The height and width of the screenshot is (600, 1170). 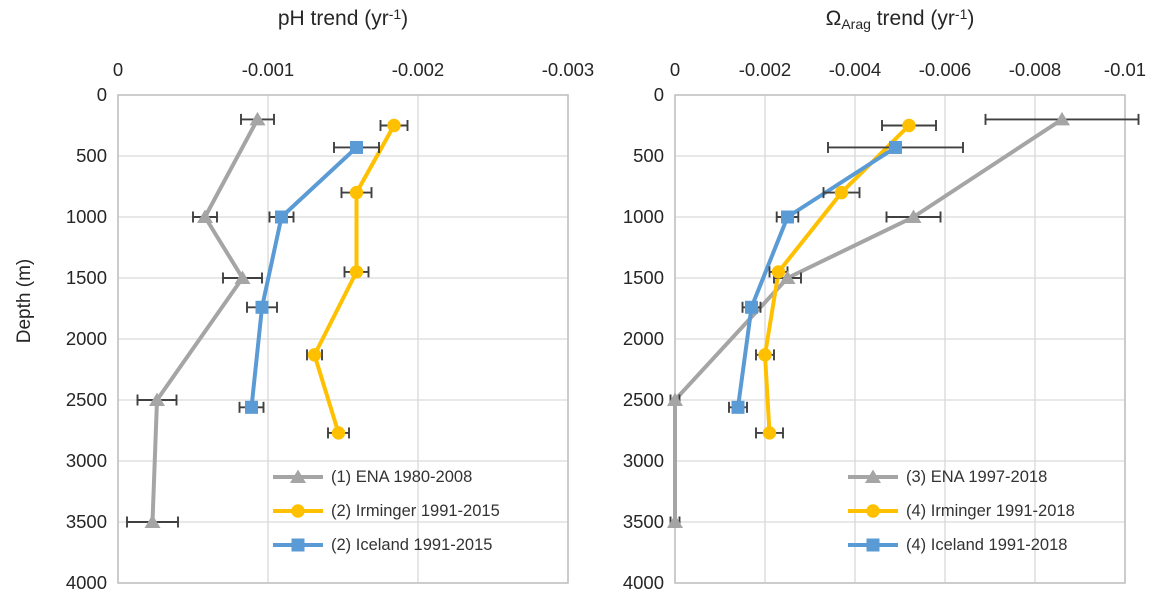 What do you see at coordinates (412, 544) in the screenshot?
I see `legend-label: (2) Iceland 1991-2015` at bounding box center [412, 544].